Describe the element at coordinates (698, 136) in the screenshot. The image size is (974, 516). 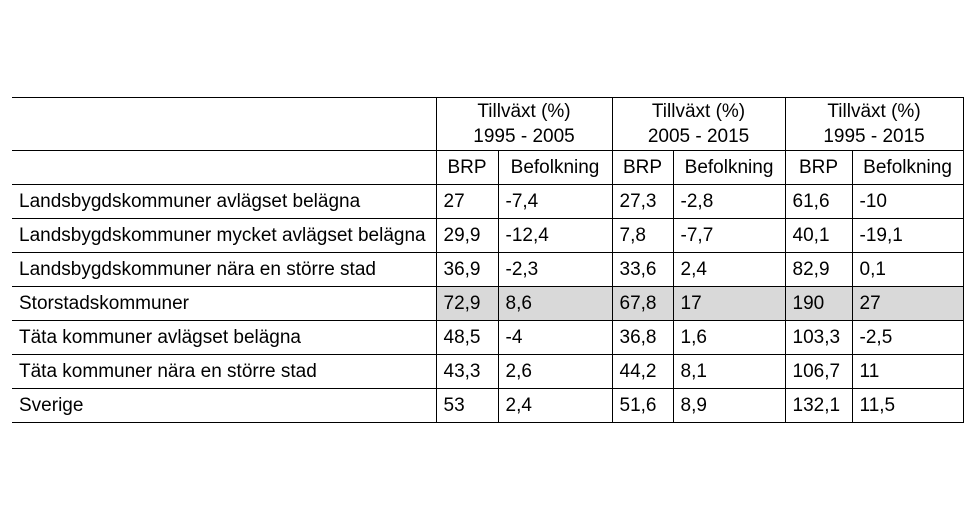
I see `column-group-period: 2005 - 2015` at that location.